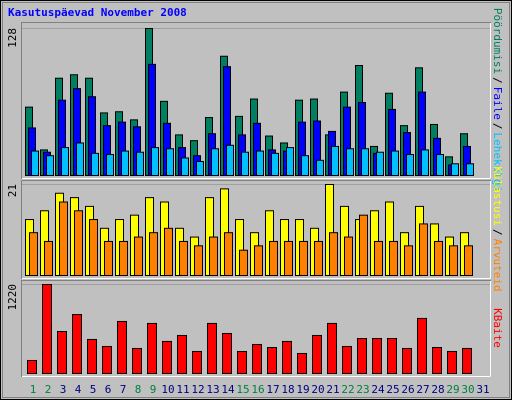 The height and width of the screenshot is (400, 512). I want to click on legend-entry: Faile, so click(497, 103).